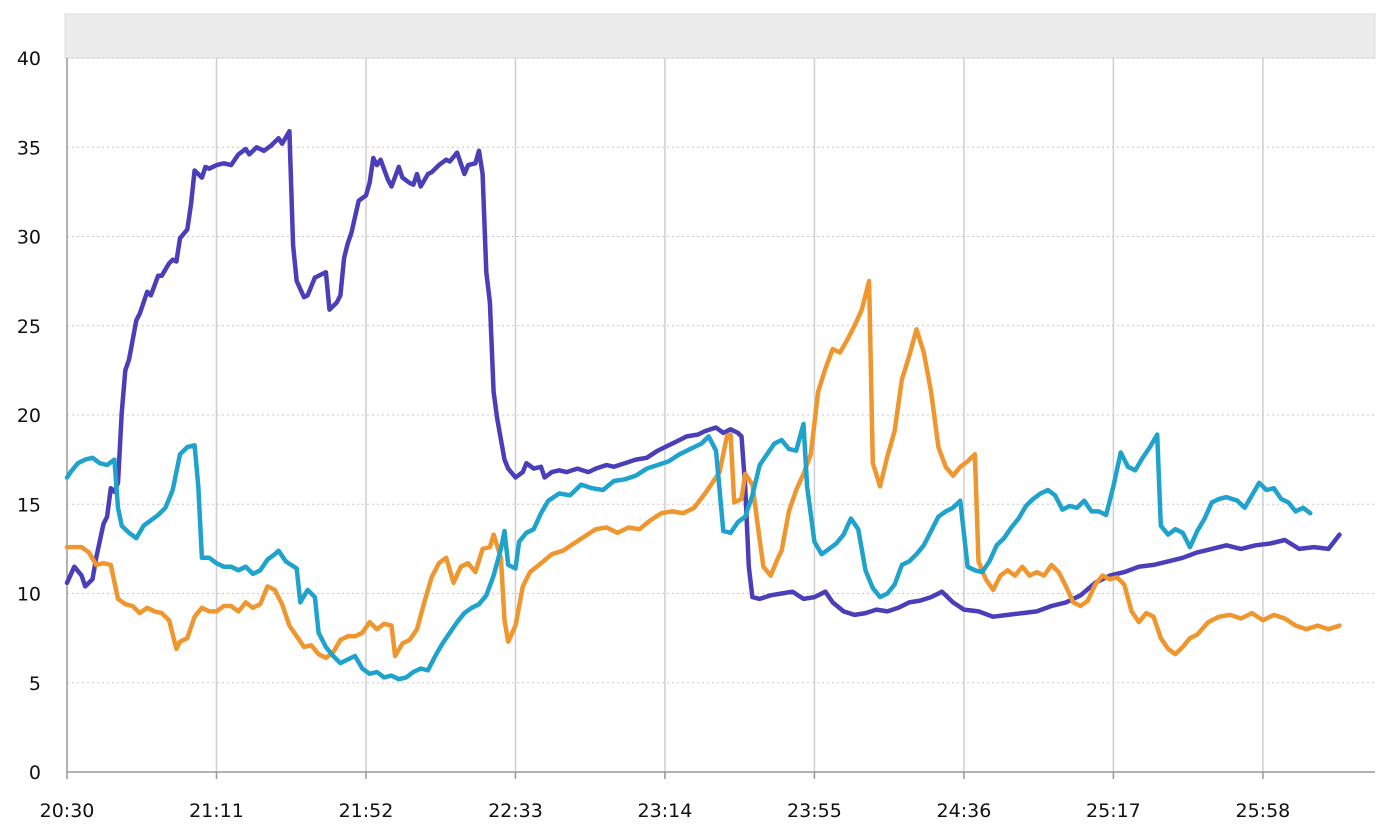 The height and width of the screenshot is (830, 1387). I want to click on x-tick-label: 21:52, so click(366, 811).